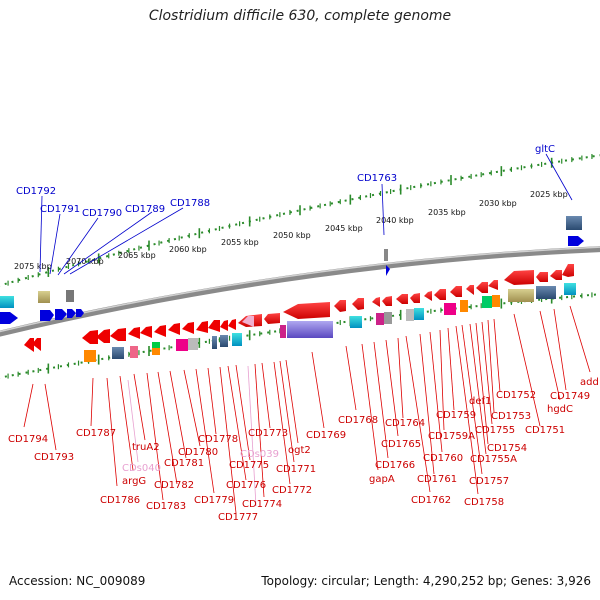 The height and width of the screenshot is (600, 600). What do you see at coordinates (589, 382) in the screenshot?
I see `gene-label: add` at bounding box center [589, 382].